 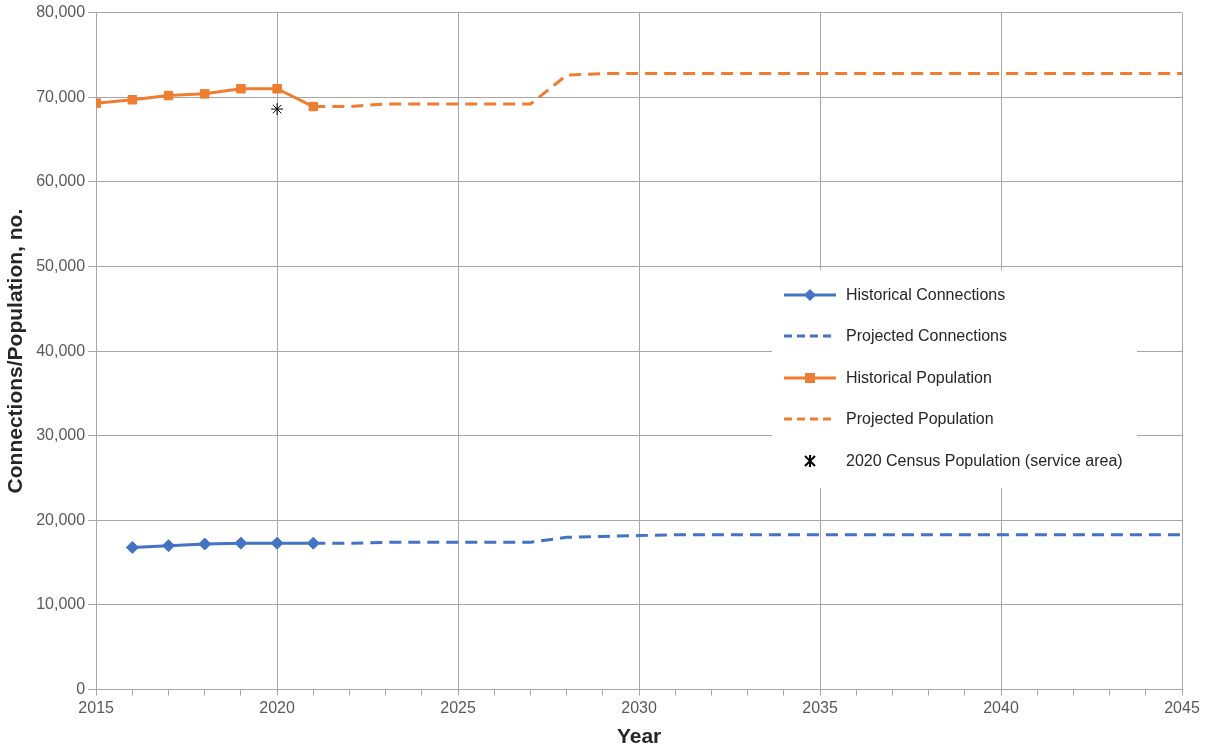 I want to click on y-tick-label: 50,000, so click(x=61, y=265).